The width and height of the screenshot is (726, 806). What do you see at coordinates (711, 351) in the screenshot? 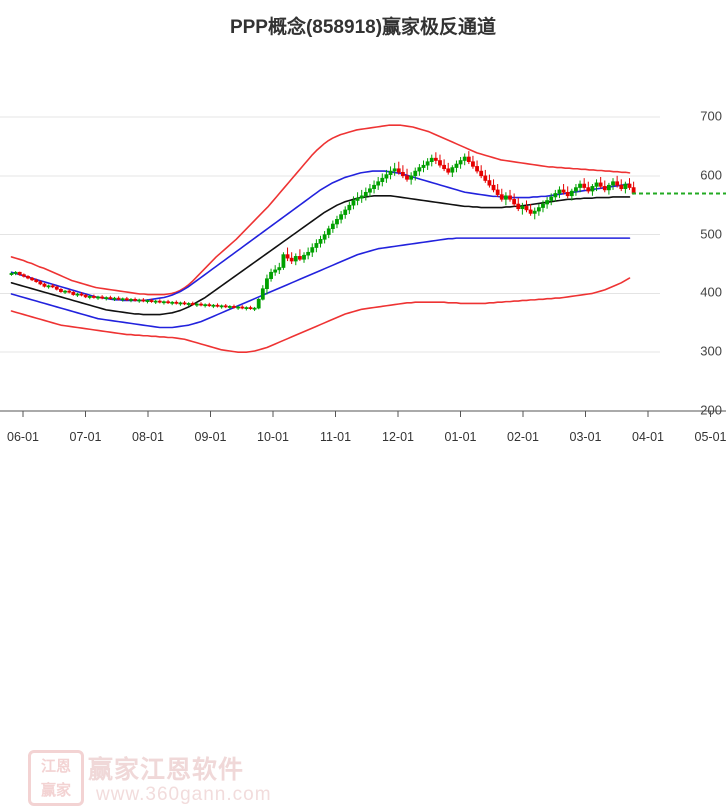
I see `y-axis-tick-label: 300` at bounding box center [711, 351].